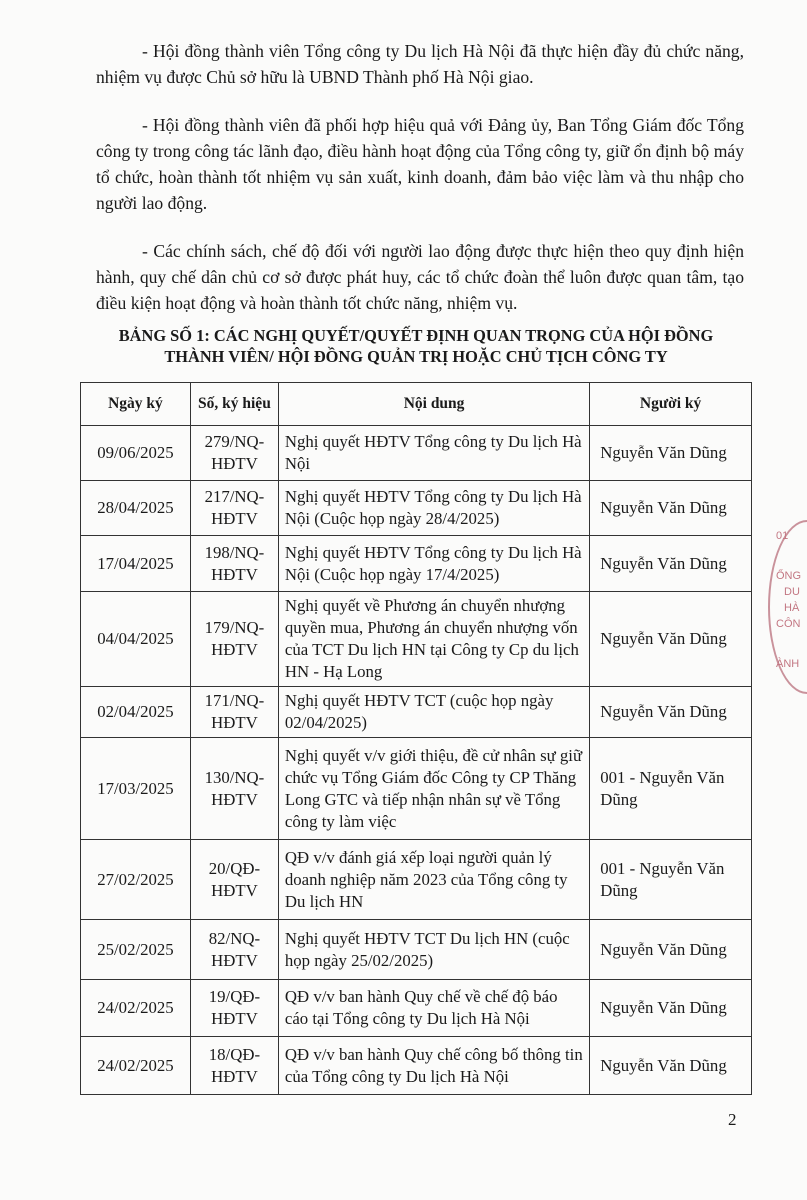  Describe the element at coordinates (135, 639) in the screenshot. I see `cell-date: 04/04/2025` at that location.